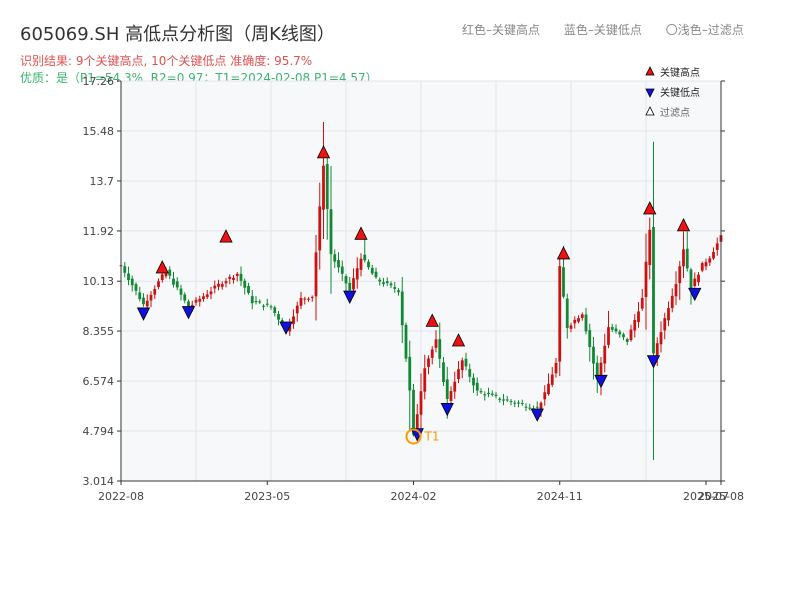 Image resolution: width=800 pixels, height=600 pixels. I want to click on y-tick-label: 3.014, so click(99, 481).